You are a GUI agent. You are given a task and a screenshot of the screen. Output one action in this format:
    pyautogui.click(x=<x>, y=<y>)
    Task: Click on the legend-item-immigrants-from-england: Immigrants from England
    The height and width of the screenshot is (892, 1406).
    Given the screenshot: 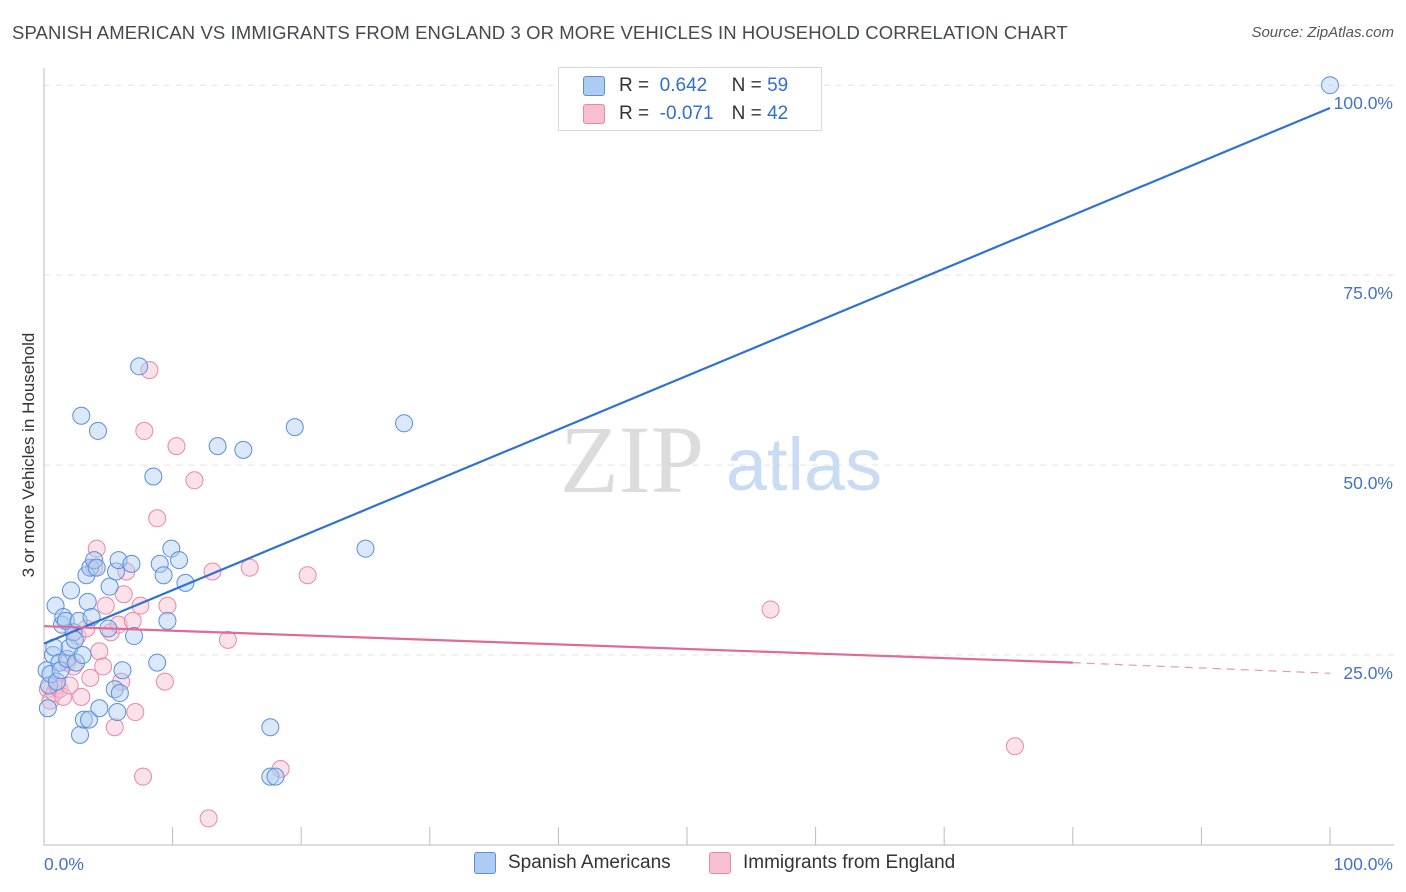 What is the action you would take?
    pyautogui.click(x=832, y=863)
    